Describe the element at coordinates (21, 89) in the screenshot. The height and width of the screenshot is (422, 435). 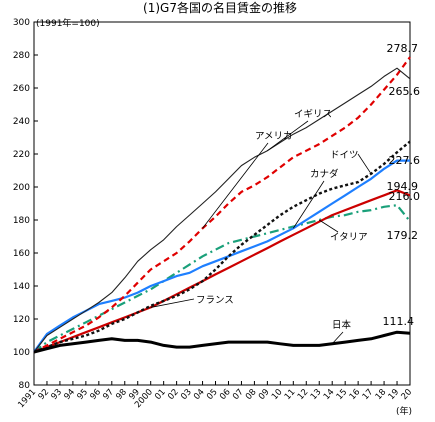
I see `y-tick-label: 260` at that location.